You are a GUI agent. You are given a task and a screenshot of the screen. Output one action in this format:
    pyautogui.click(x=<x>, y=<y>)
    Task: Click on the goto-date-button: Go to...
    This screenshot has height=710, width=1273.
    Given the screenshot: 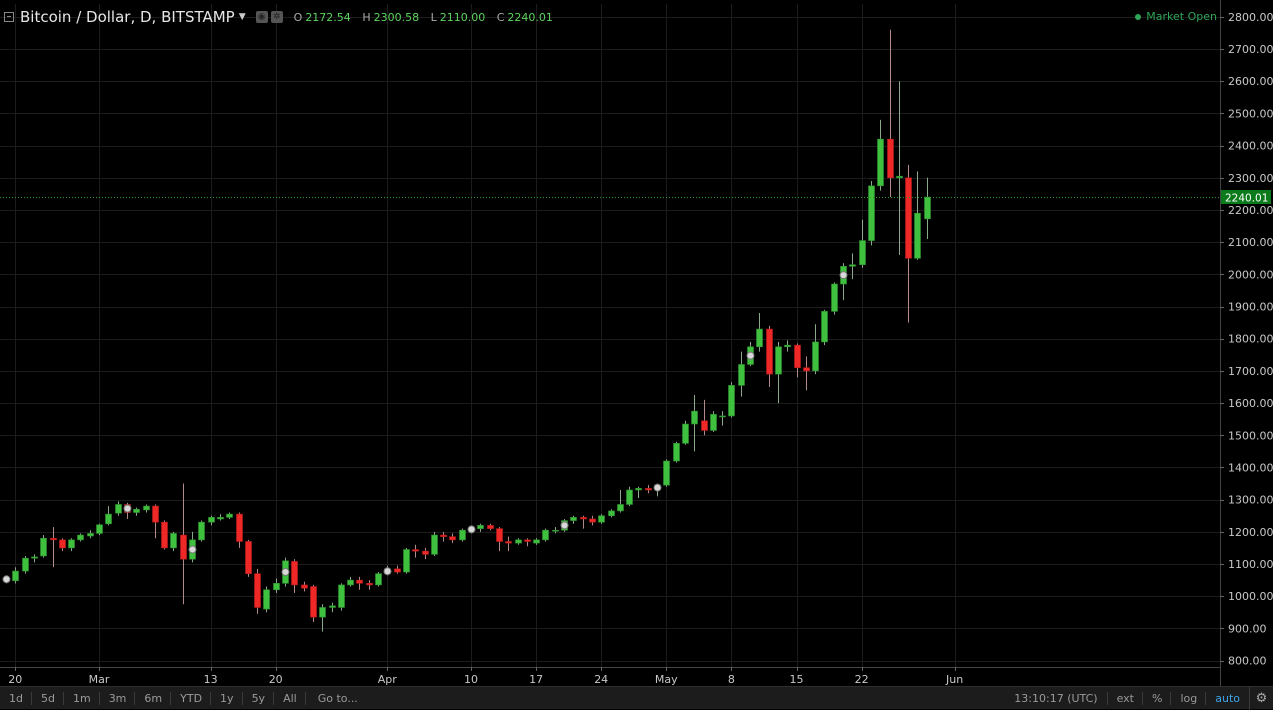 What is the action you would take?
    pyautogui.click(x=337, y=698)
    